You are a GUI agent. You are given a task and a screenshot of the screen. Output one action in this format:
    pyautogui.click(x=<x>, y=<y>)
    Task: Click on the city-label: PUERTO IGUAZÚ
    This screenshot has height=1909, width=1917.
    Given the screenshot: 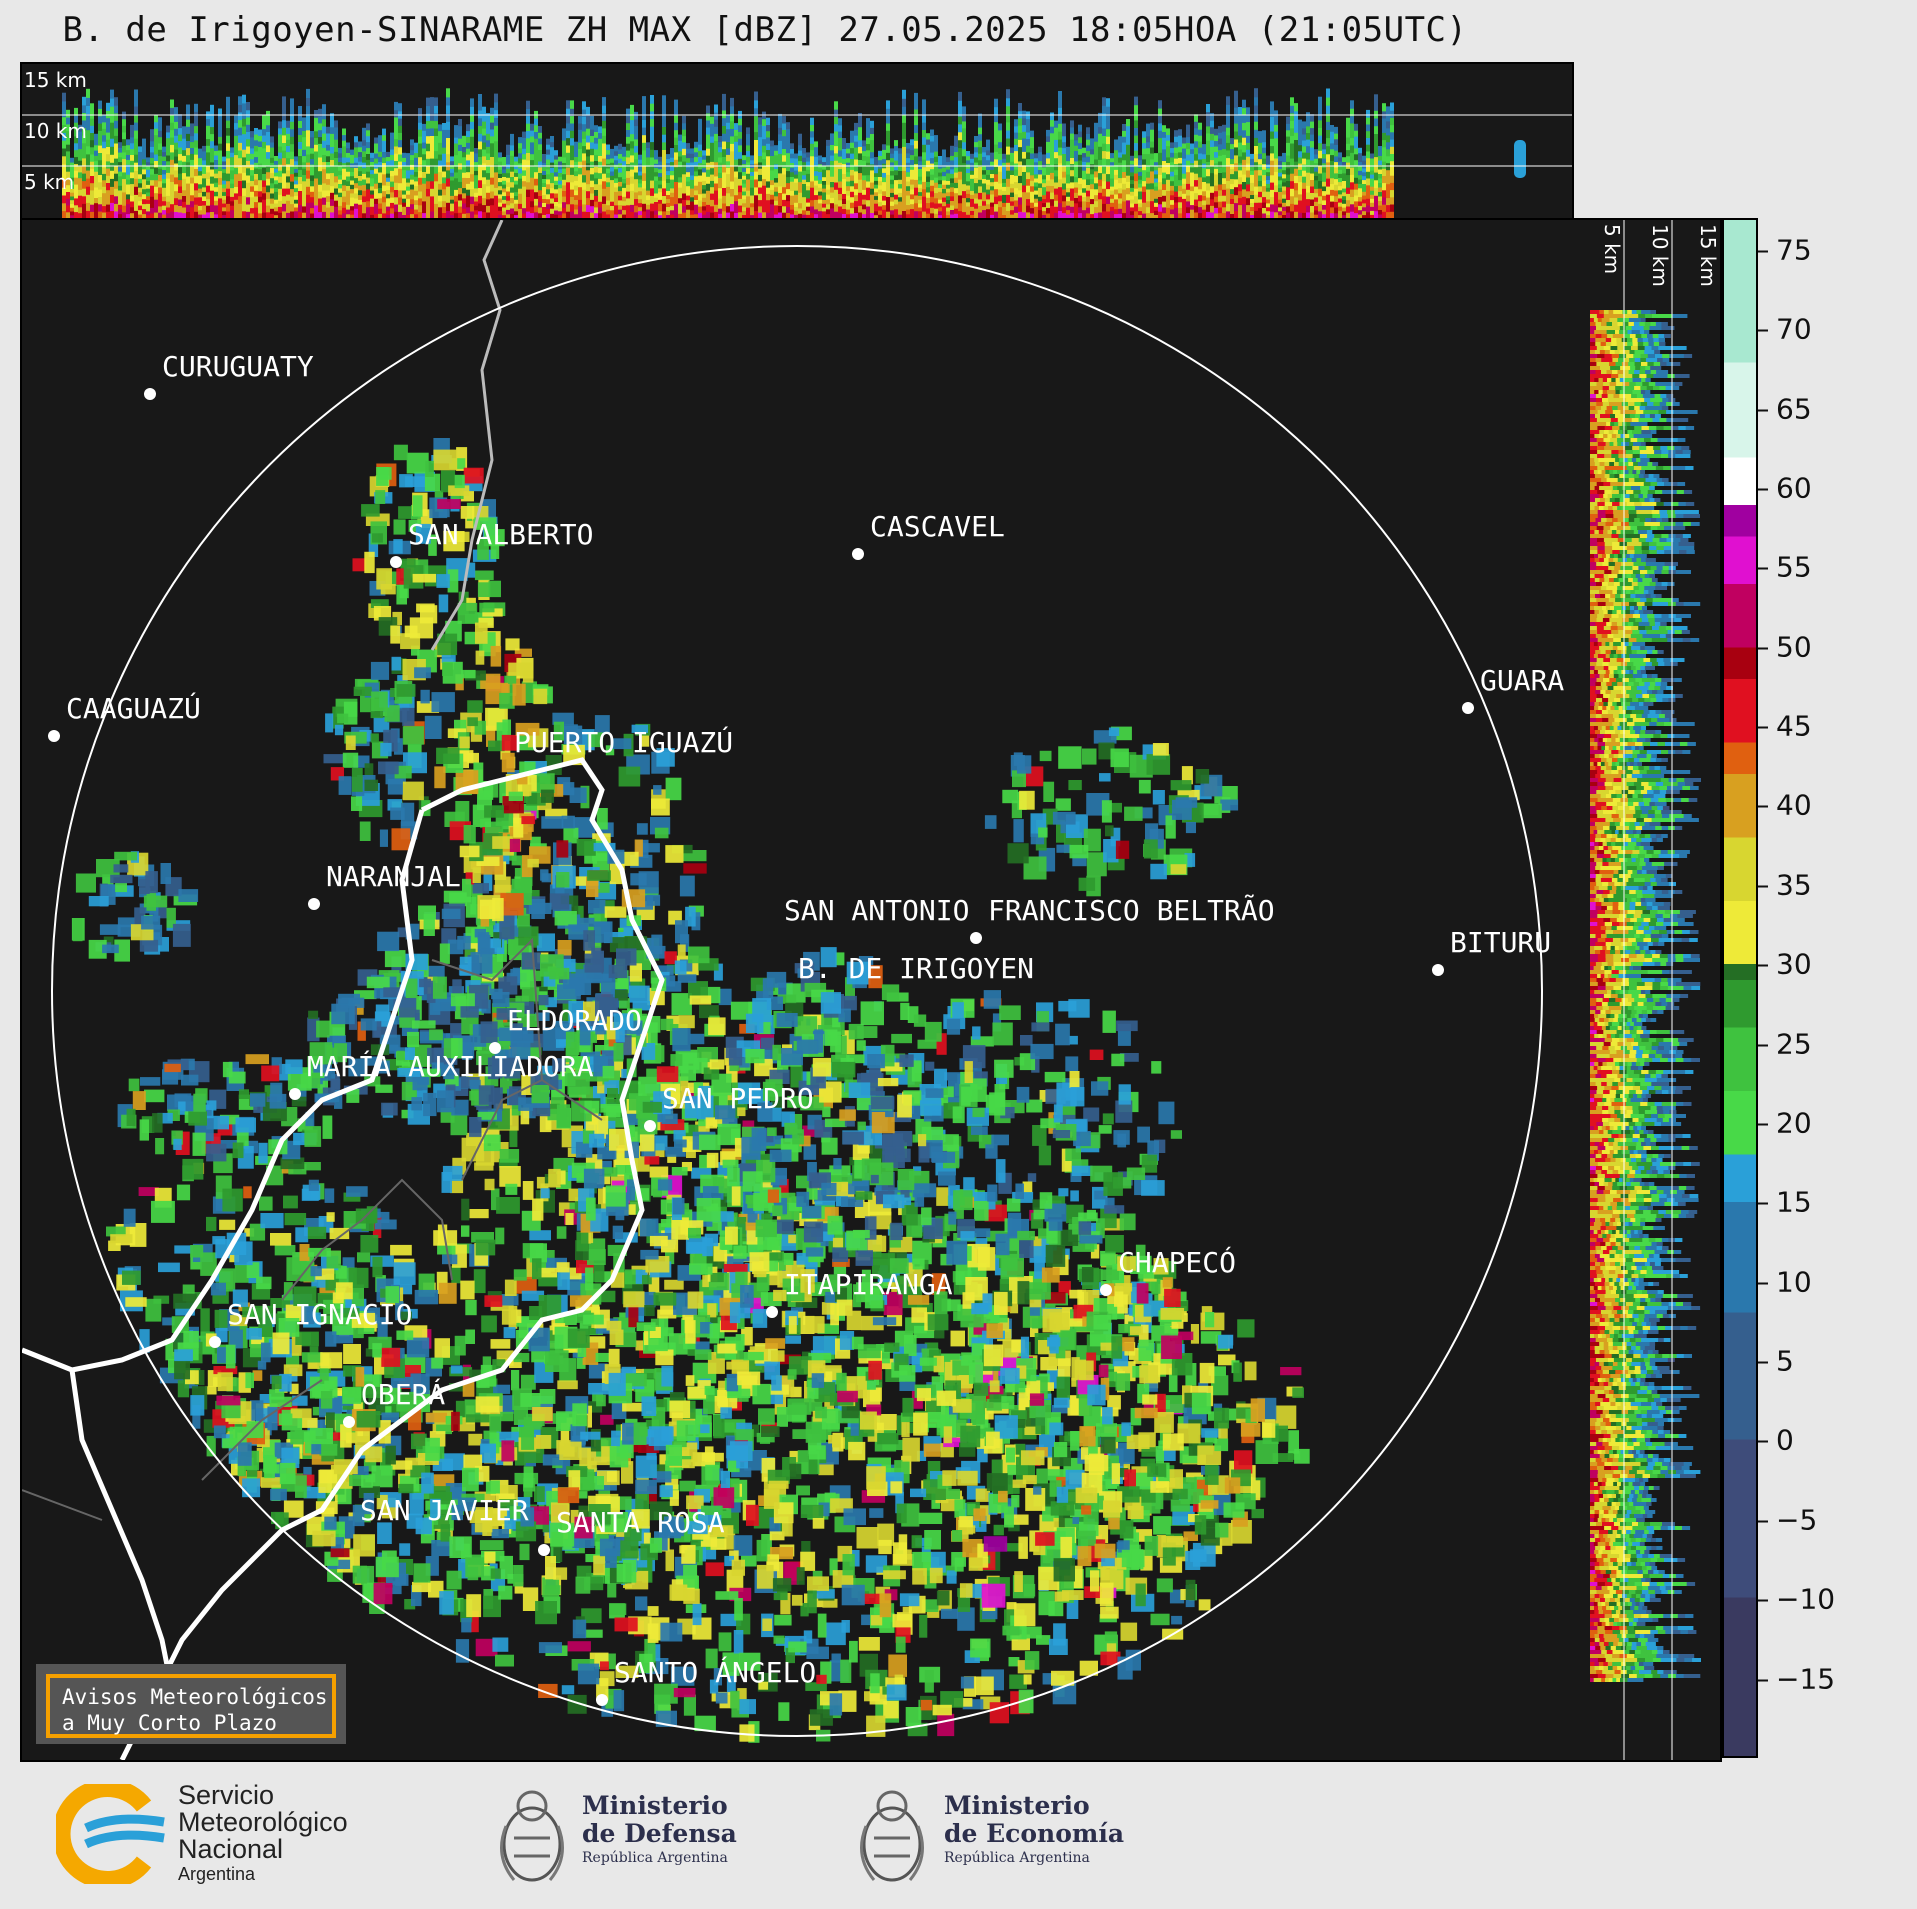 What is the action you would take?
    pyautogui.click(x=623, y=742)
    